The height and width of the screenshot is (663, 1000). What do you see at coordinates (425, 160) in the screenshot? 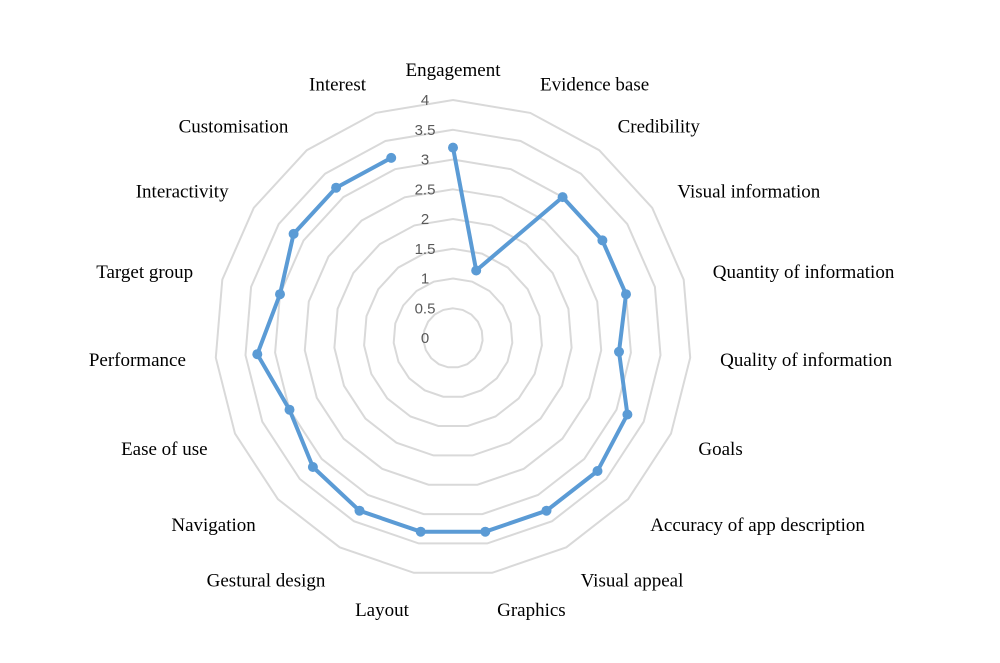
I see `tick-label: 3` at bounding box center [425, 160].